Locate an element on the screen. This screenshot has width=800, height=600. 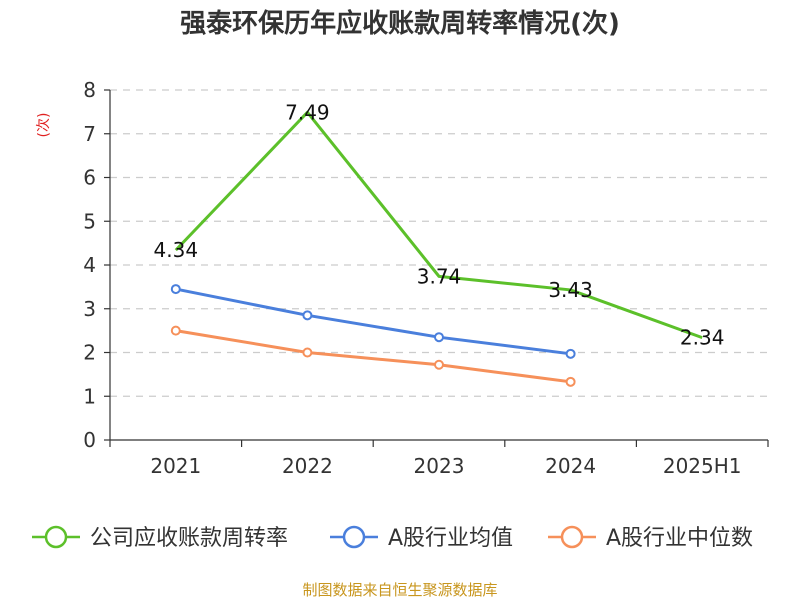
legend-label: A股行业中位数 is located at coordinates (679, 538).